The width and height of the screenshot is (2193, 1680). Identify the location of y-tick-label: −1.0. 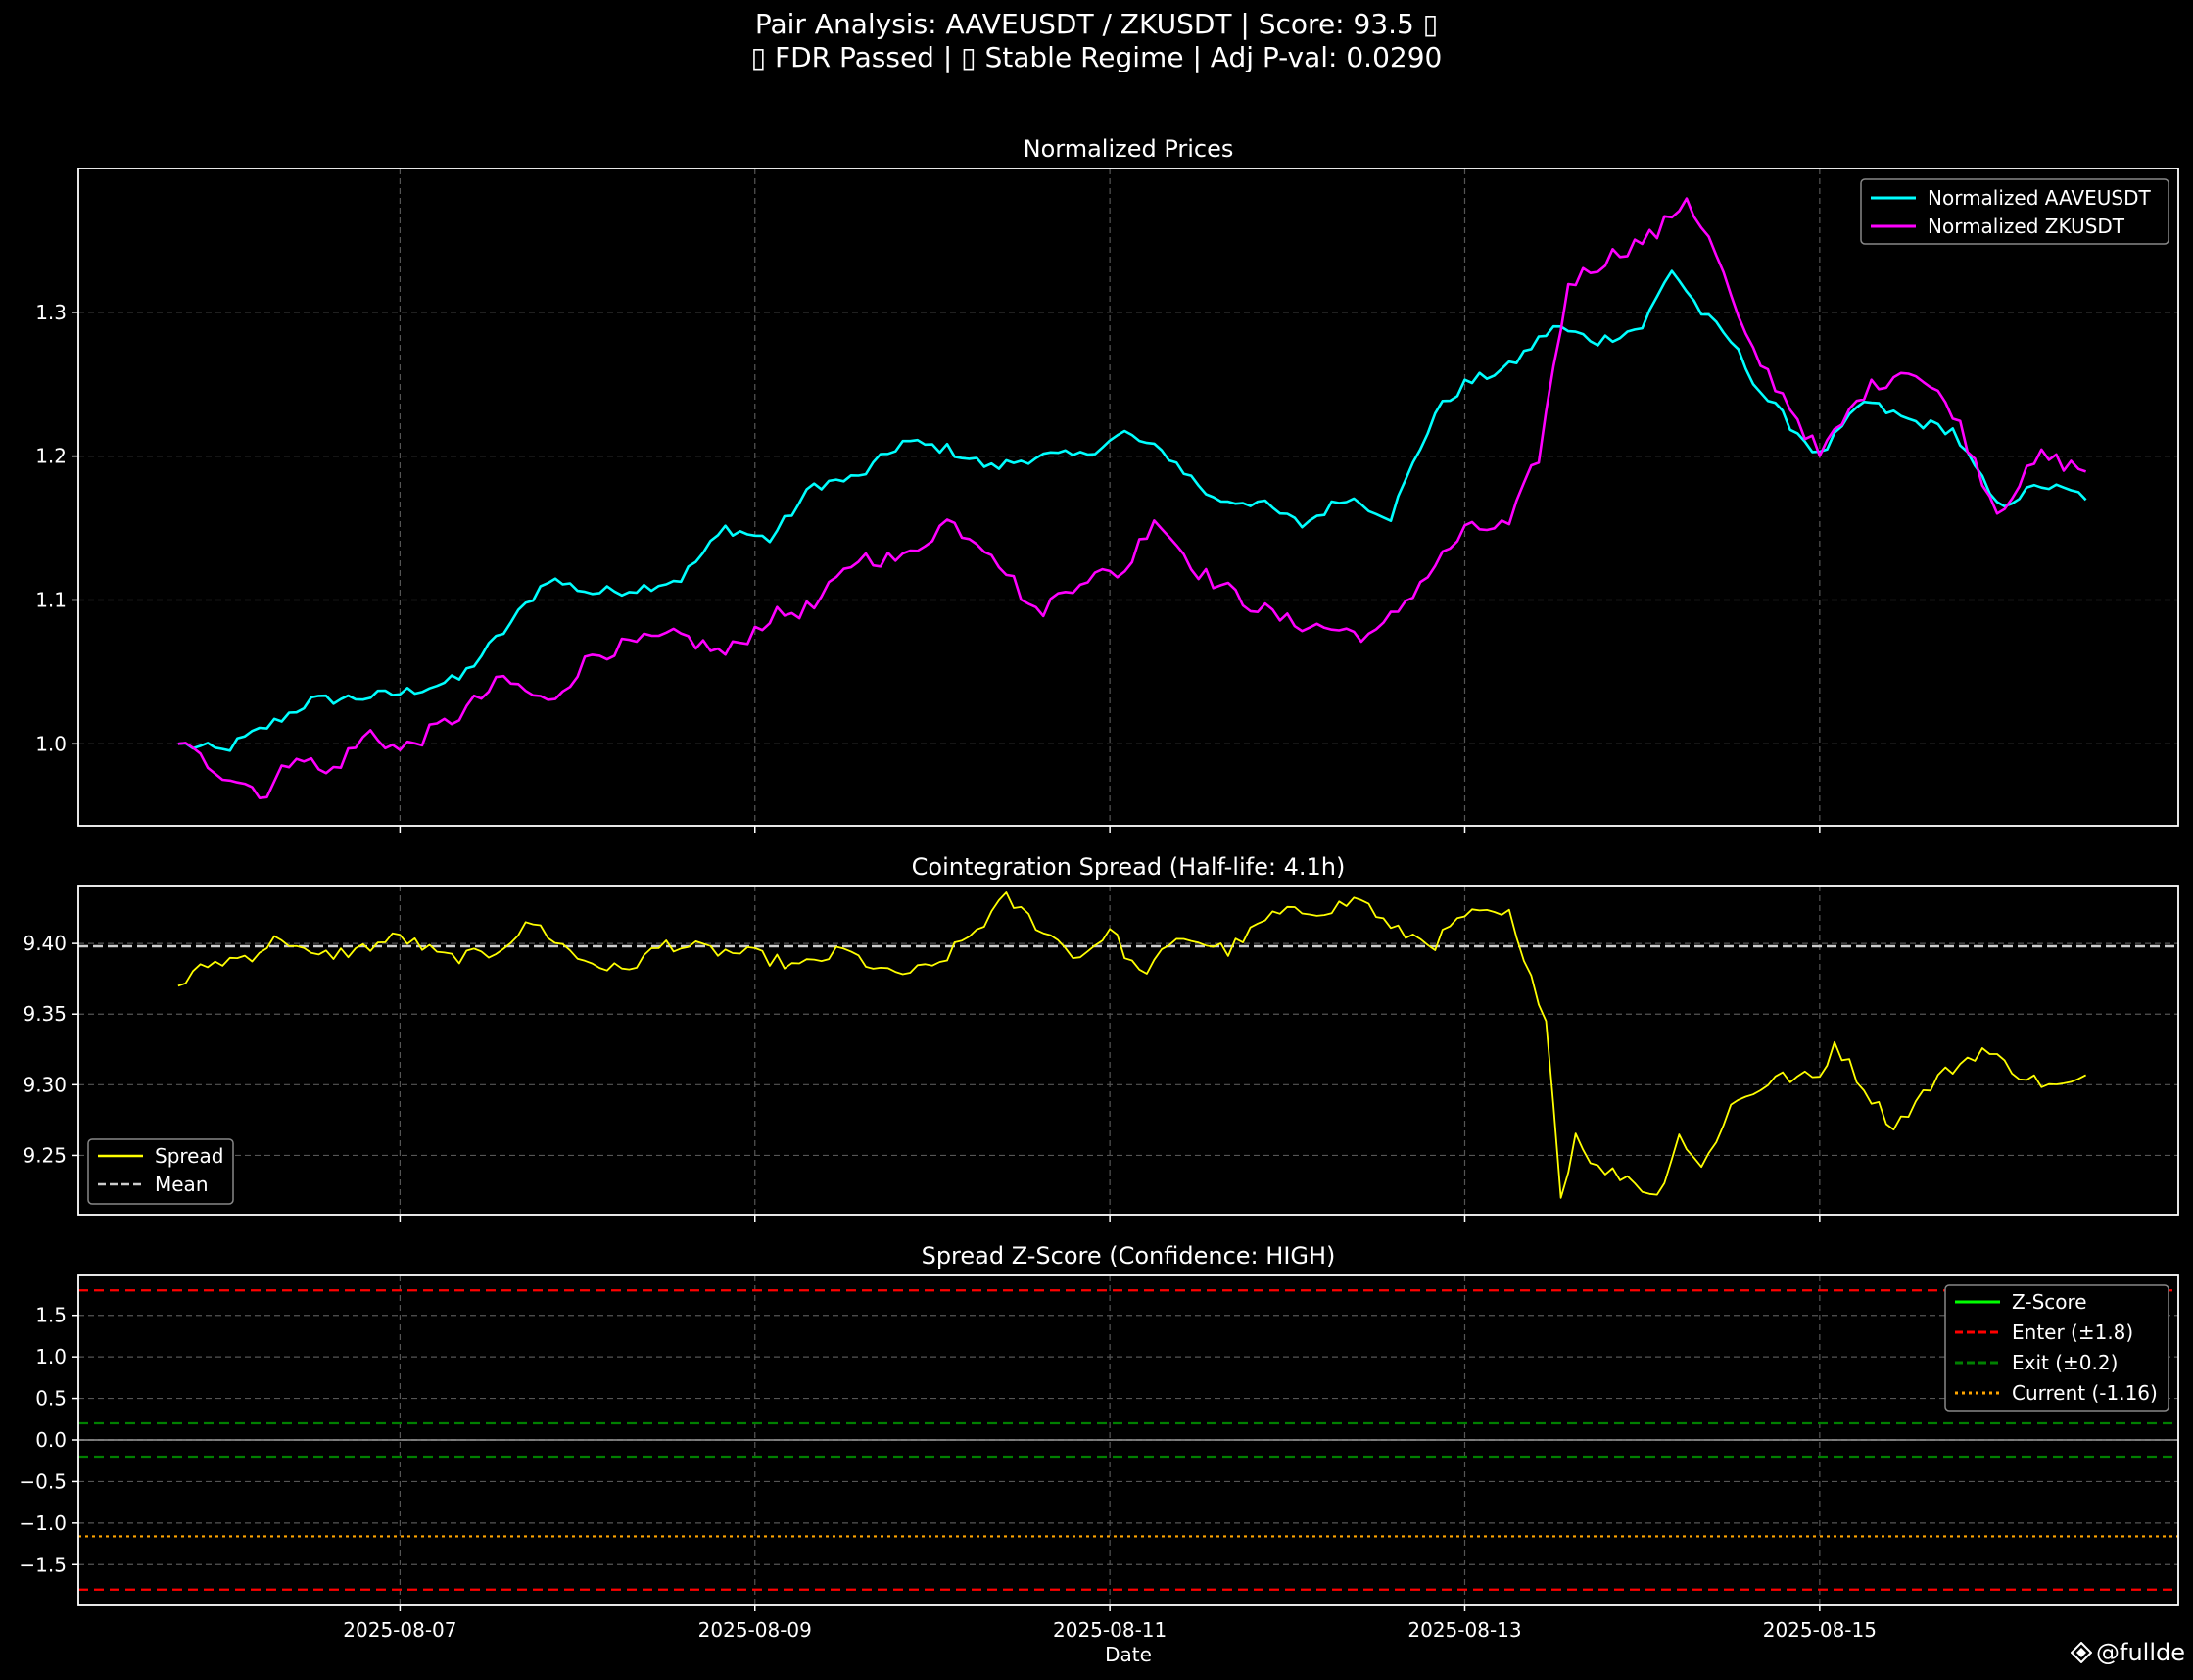
(43, 1523).